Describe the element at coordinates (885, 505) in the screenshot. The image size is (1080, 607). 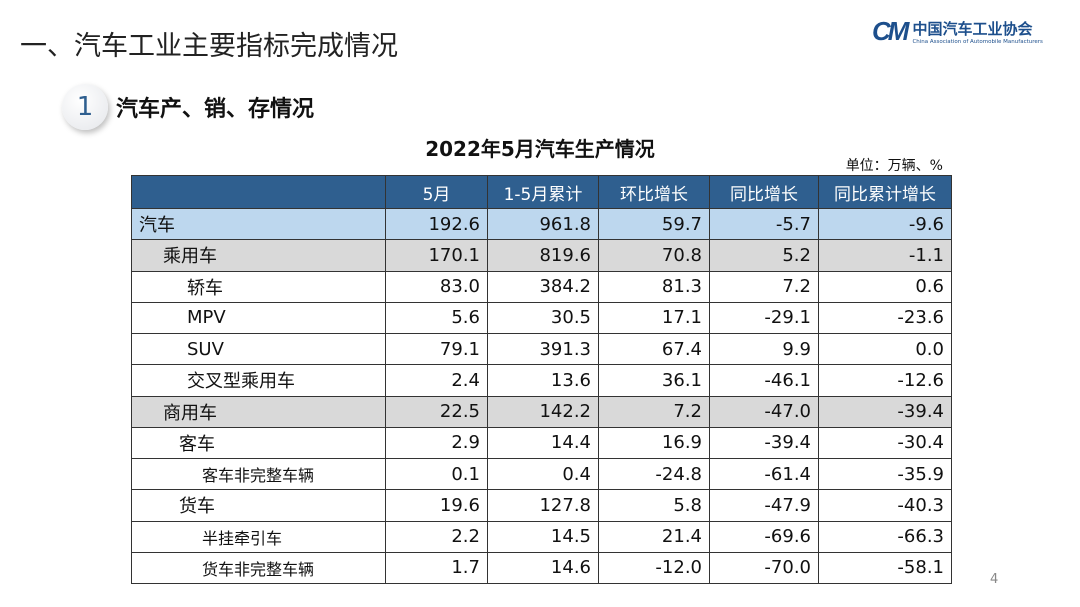
I see `table-cell: -40.3` at that location.